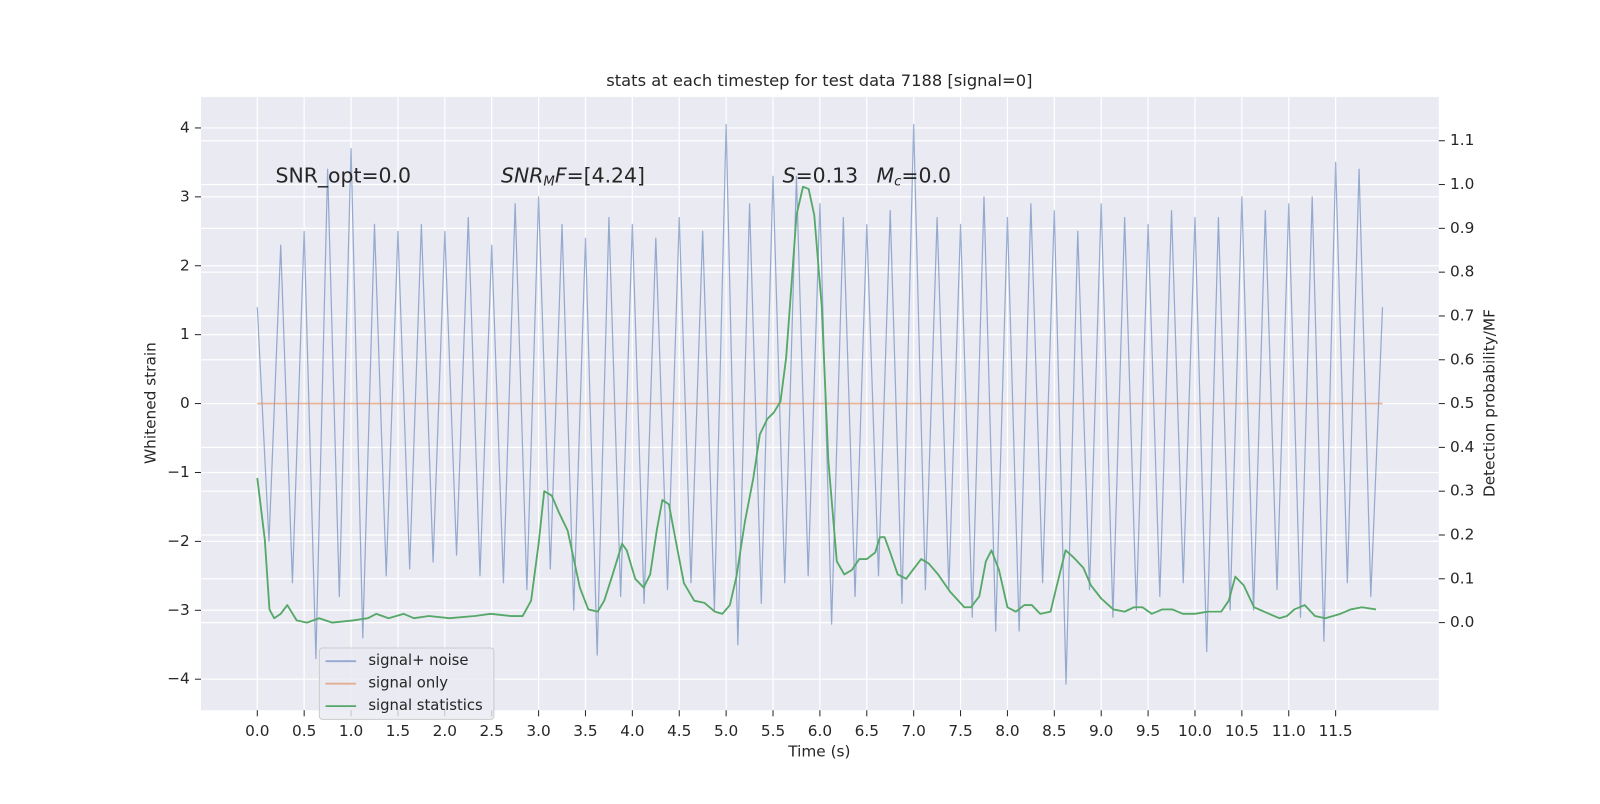 This screenshot has height=804, width=1600. I want to click on x-tick-label: 4.0, so click(632, 731).